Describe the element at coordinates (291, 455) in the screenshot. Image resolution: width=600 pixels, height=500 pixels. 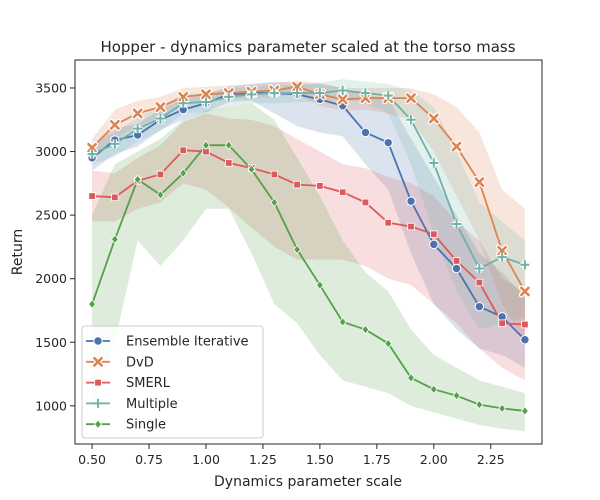
I see `x-axis-ticks: 0.50 0.75 1.00 1.25 1.50 1.75 2.00 2.25` at that location.